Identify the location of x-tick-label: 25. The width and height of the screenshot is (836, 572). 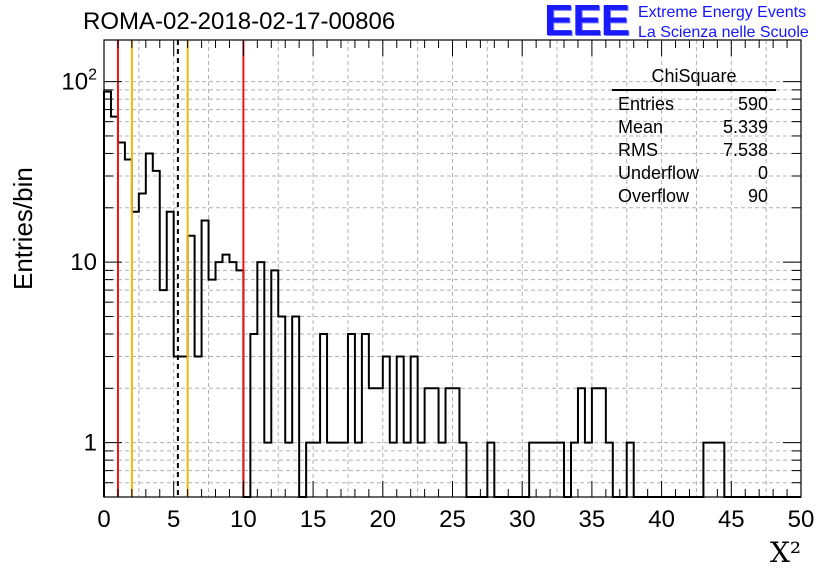
(452, 519).